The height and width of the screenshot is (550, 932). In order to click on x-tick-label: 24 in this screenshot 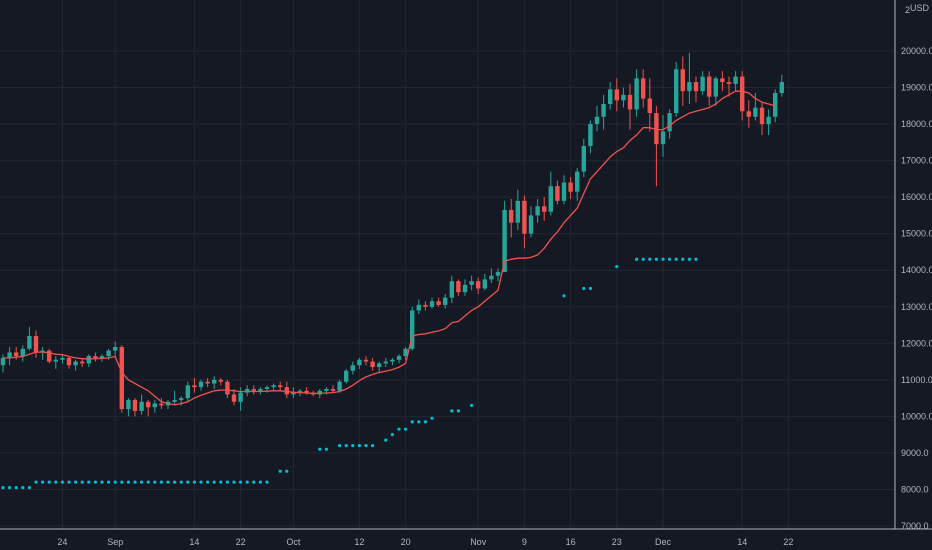, I will do `click(62, 542)`.